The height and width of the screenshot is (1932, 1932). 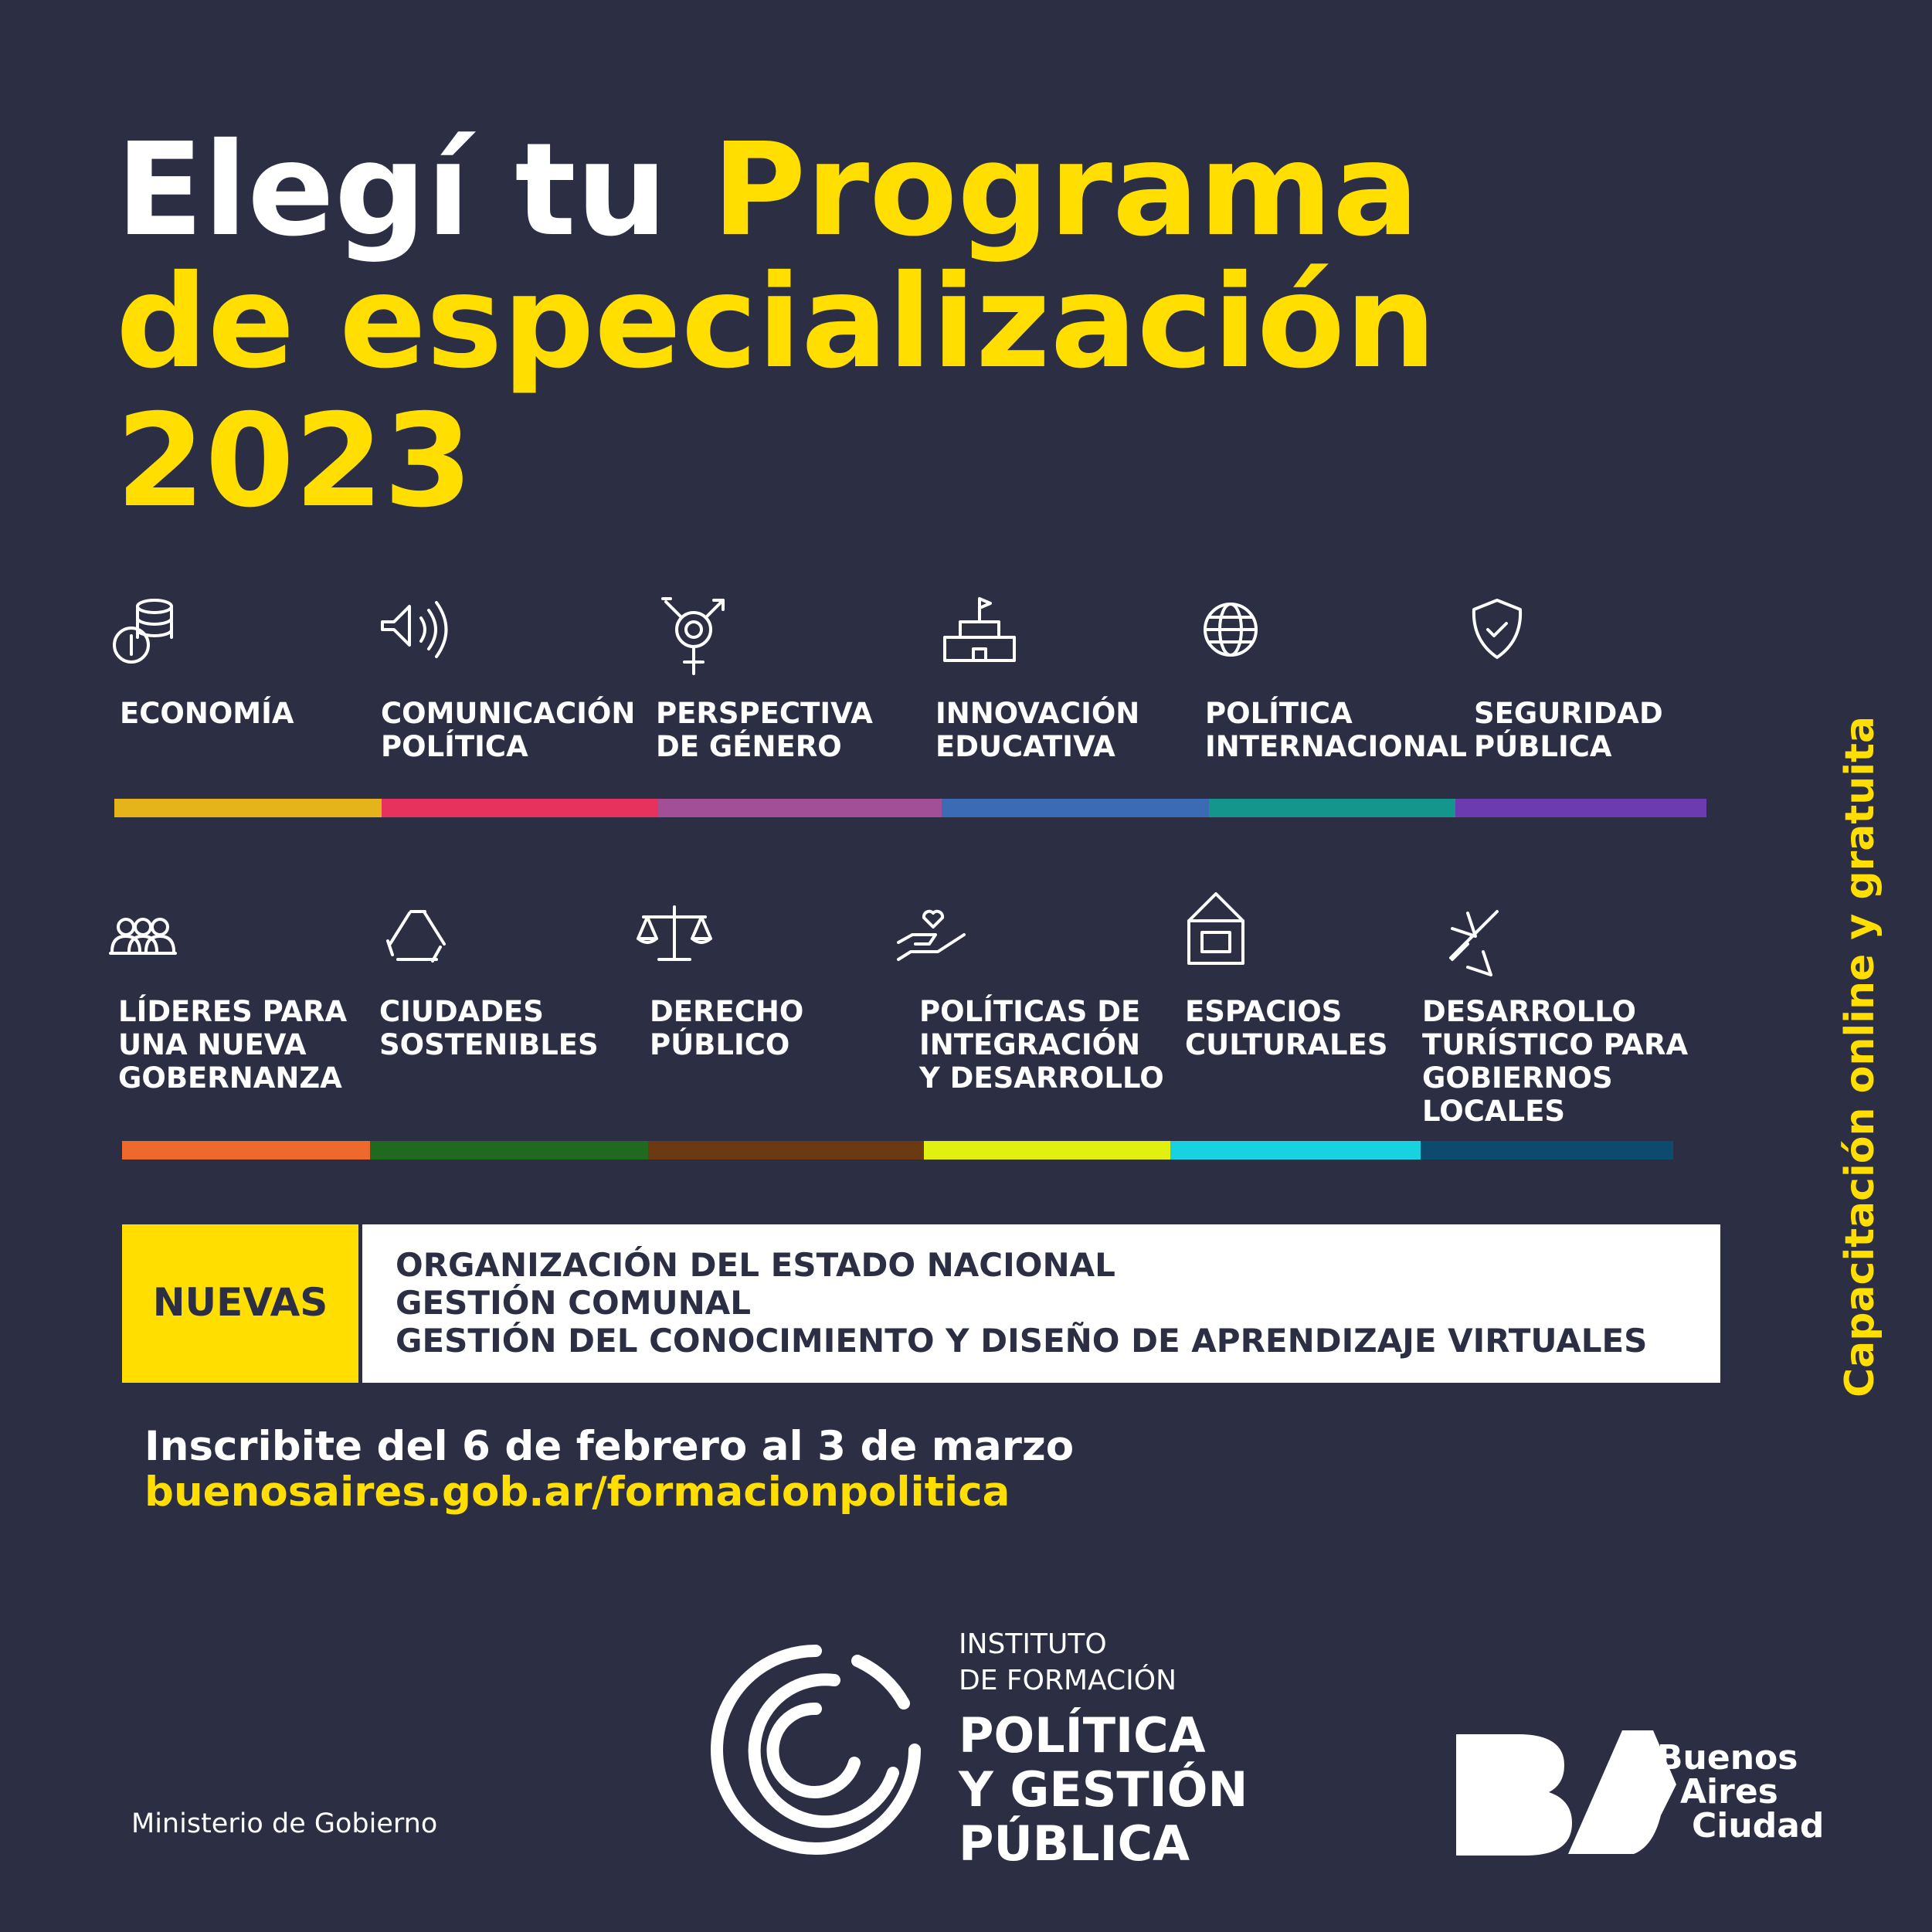 What do you see at coordinates (1474, 943) in the screenshot?
I see `icon-tourism` at bounding box center [1474, 943].